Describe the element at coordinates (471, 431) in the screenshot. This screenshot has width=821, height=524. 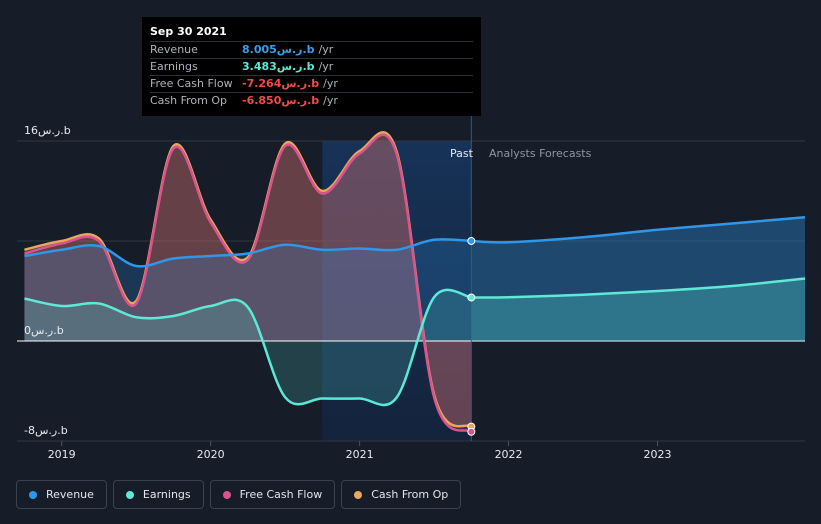
I see `marker-free-cash-flow` at that location.